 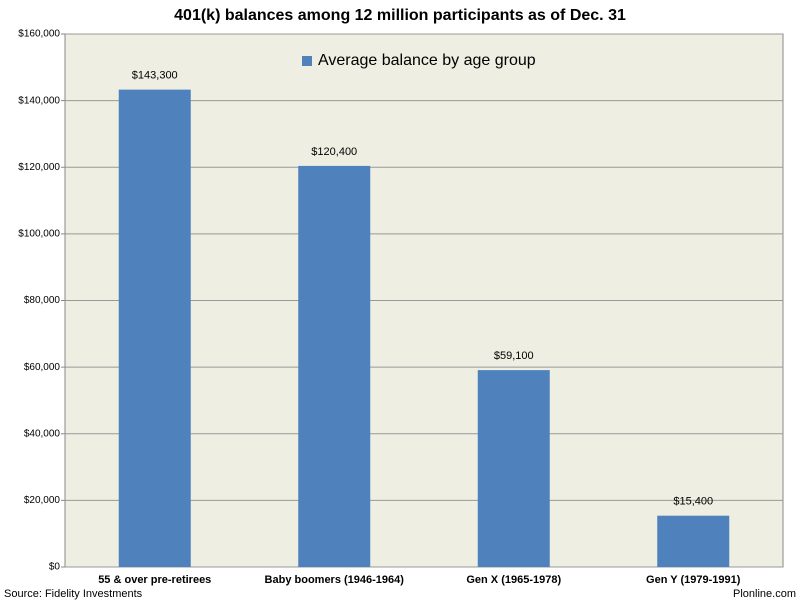 I want to click on y-tick-label: $40,000, so click(x=42, y=433).